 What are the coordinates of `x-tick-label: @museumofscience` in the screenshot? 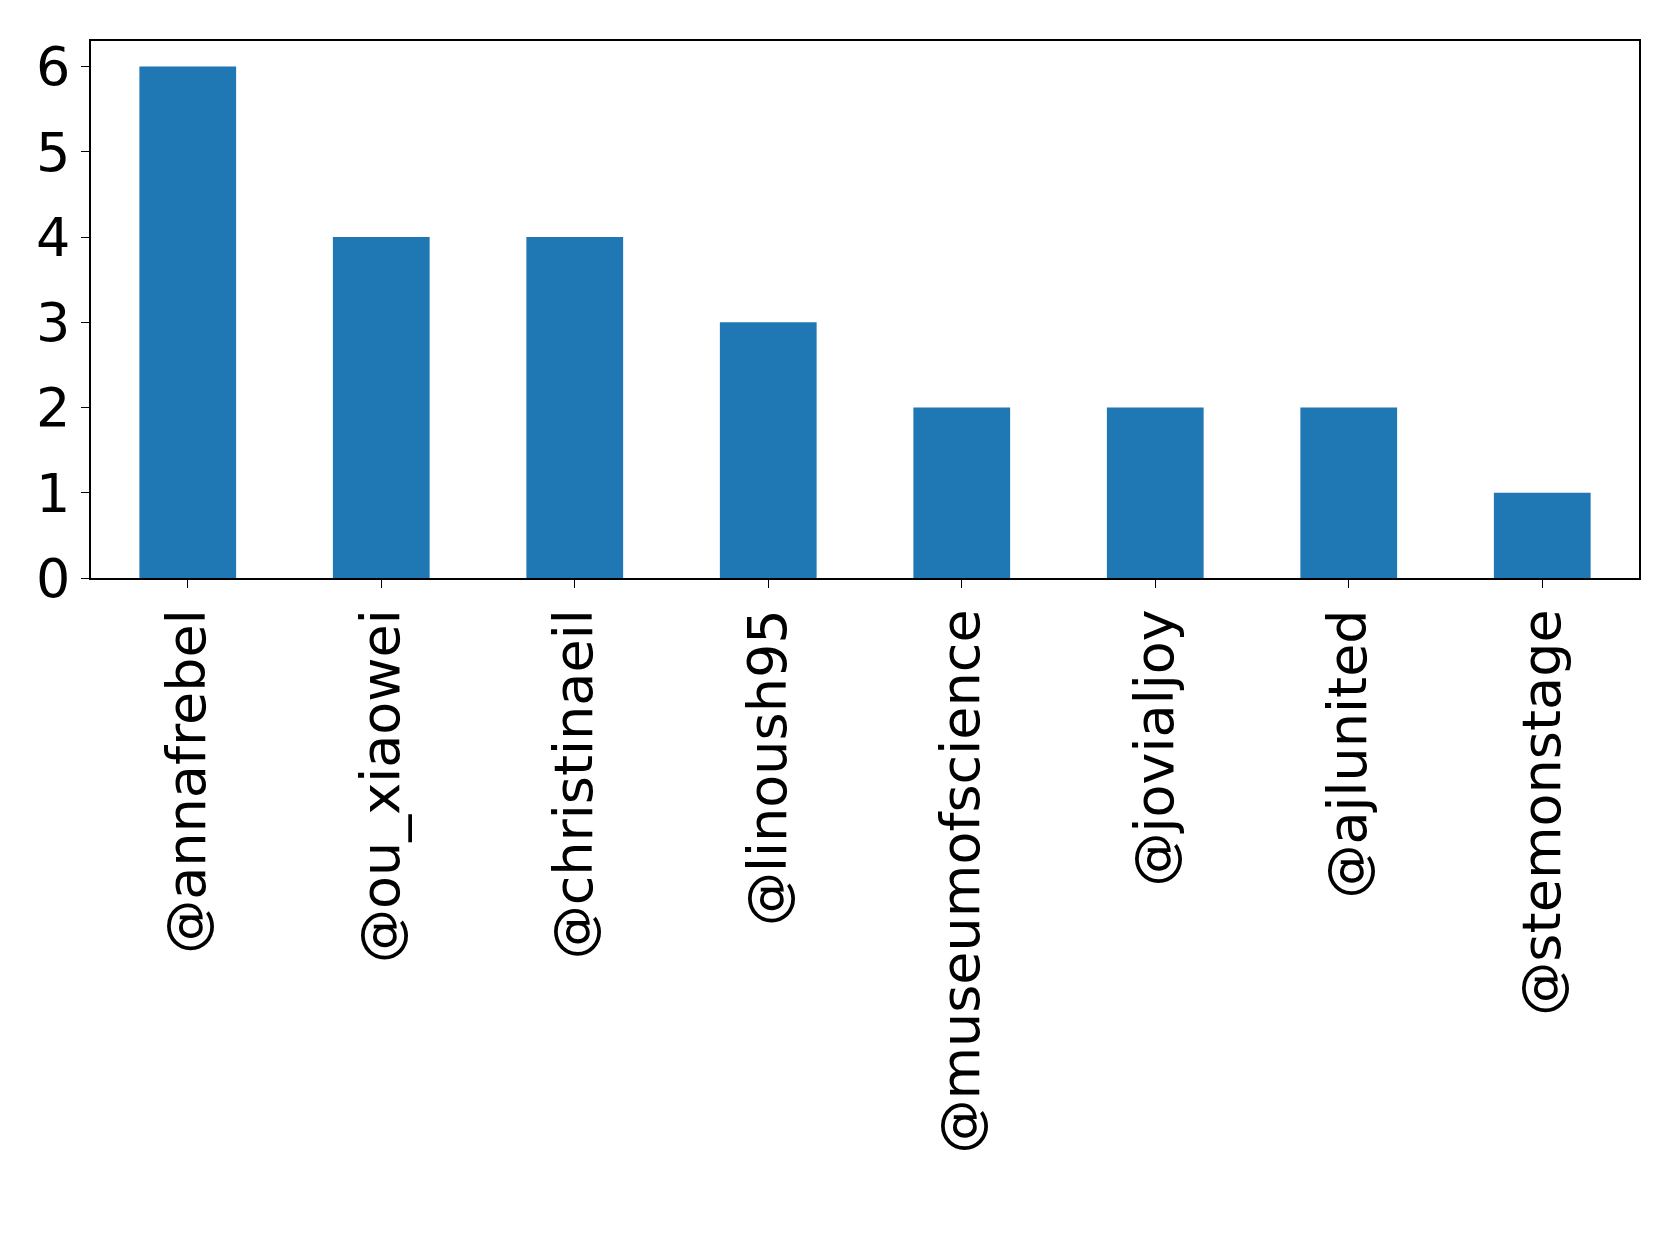 It's located at (961, 881).